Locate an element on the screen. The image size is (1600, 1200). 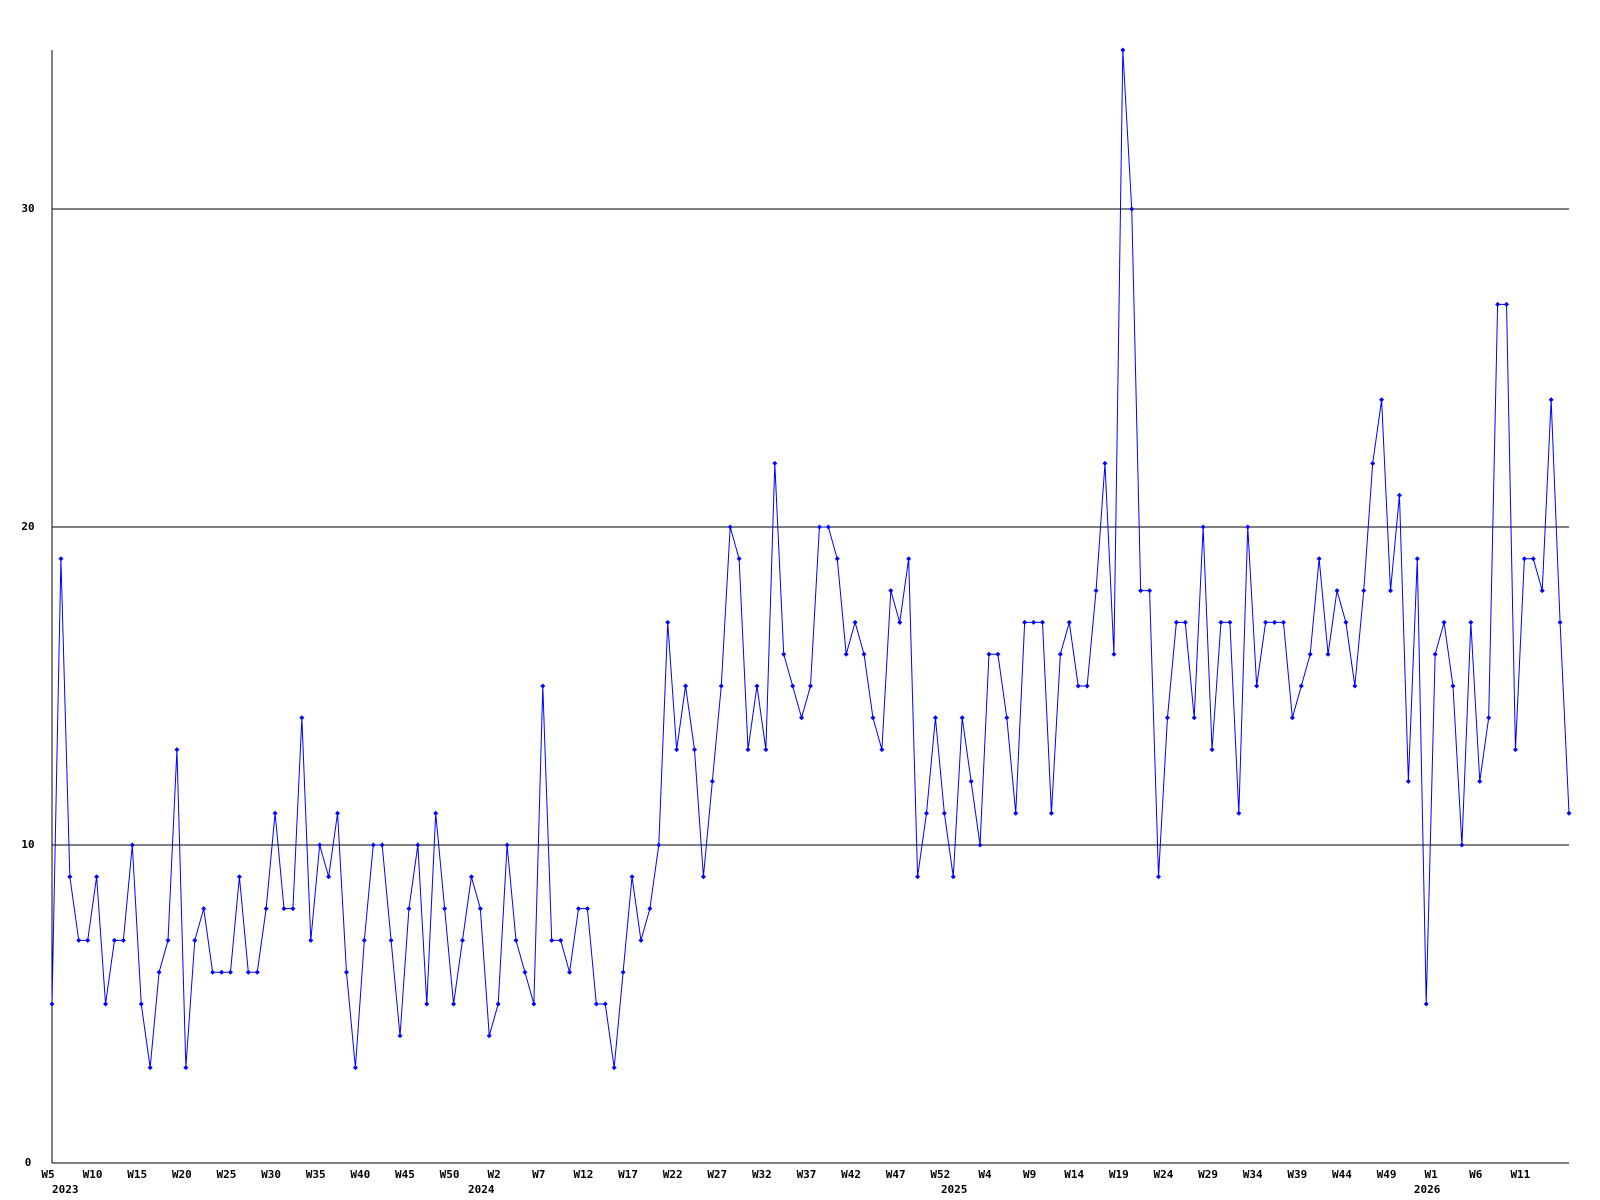
x-tick-label: W50 is located at coordinates (450, 1174).